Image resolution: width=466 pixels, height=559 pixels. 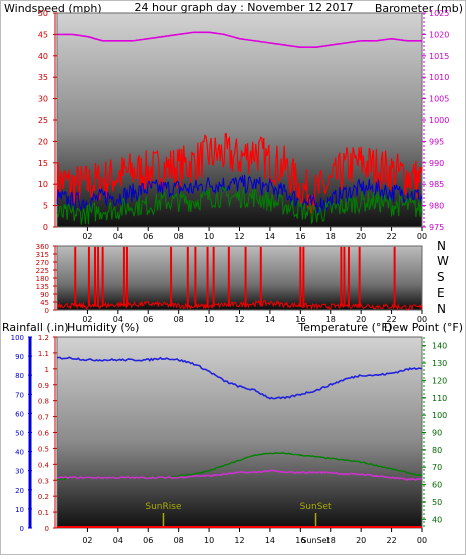 What do you see at coordinates (239, 278) in the screenshot?
I see `direction-panel` at bounding box center [239, 278].